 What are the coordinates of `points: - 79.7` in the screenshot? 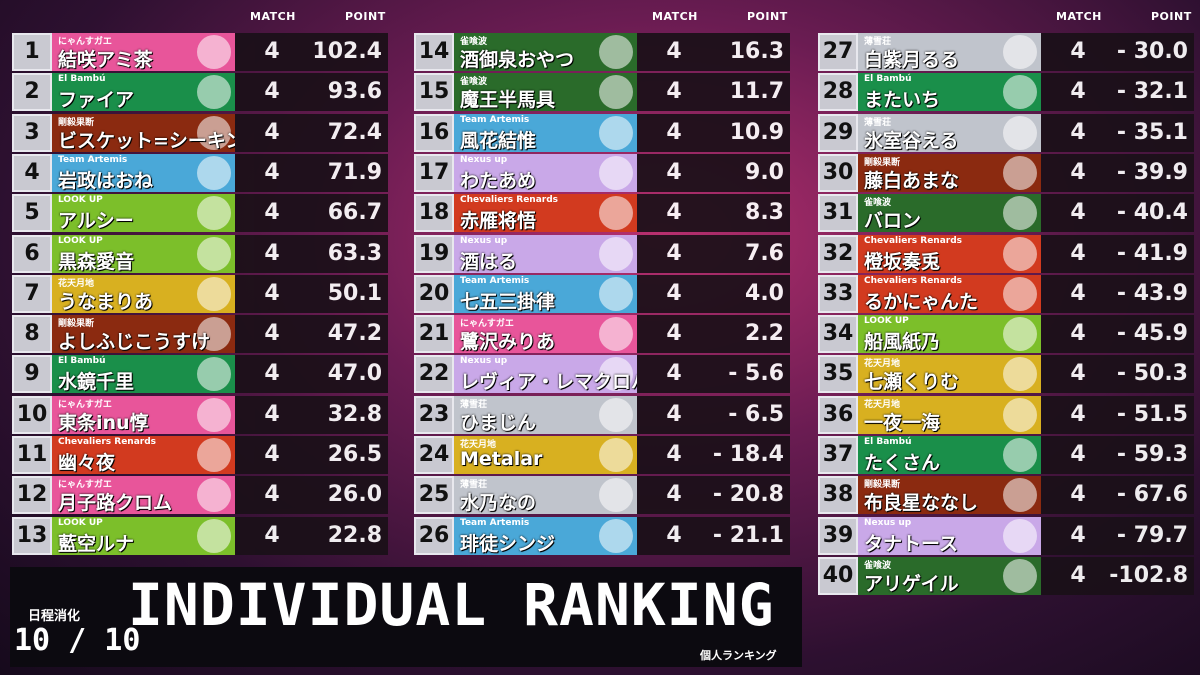 It's located at (1152, 535).